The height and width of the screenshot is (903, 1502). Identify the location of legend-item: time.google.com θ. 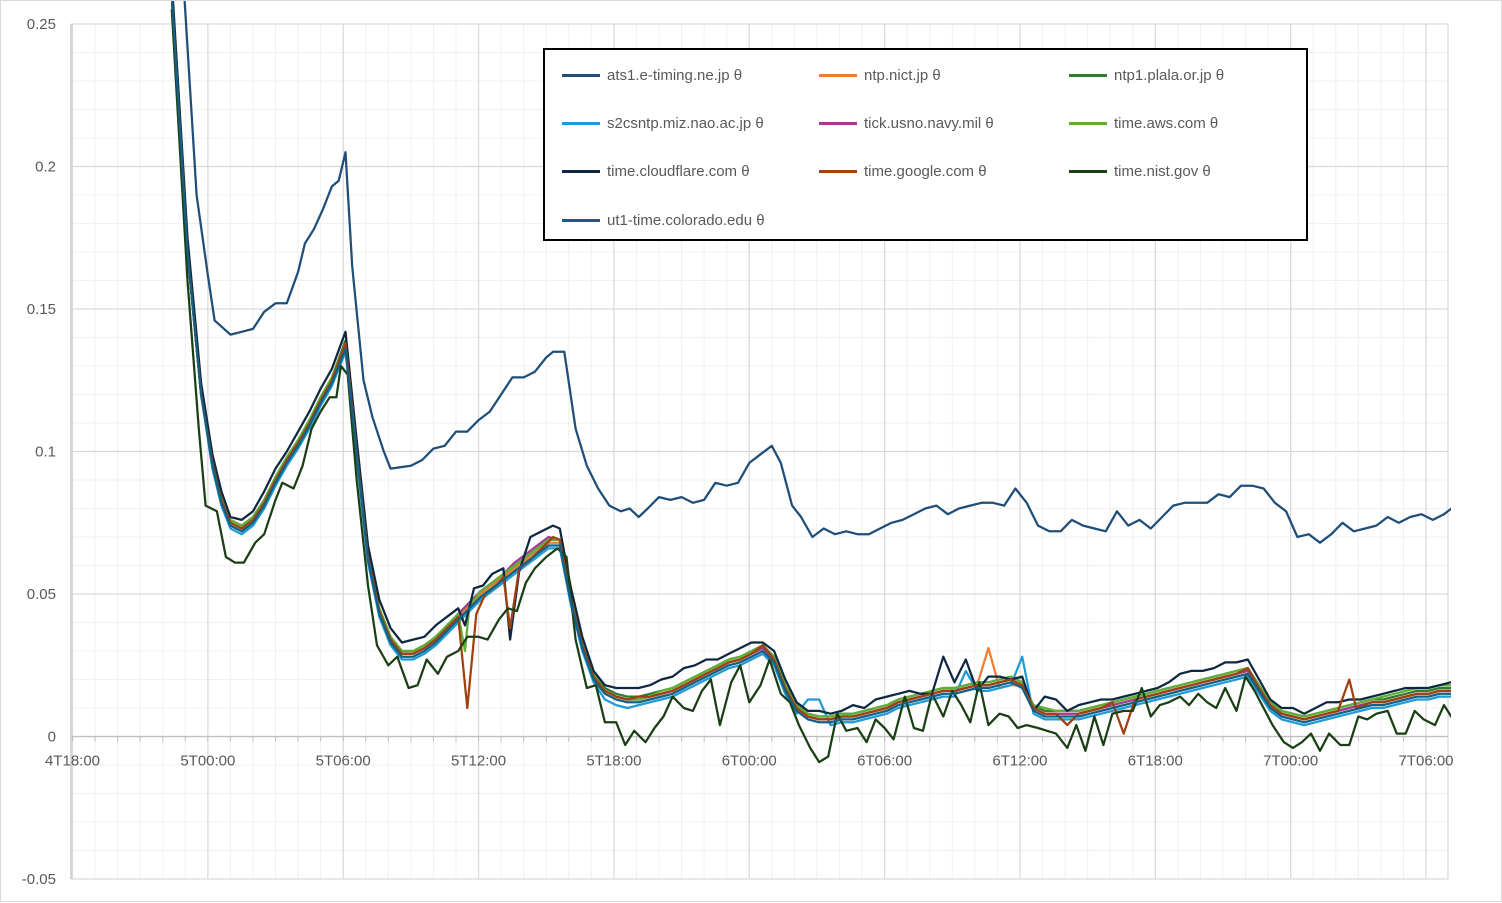
(903, 171).